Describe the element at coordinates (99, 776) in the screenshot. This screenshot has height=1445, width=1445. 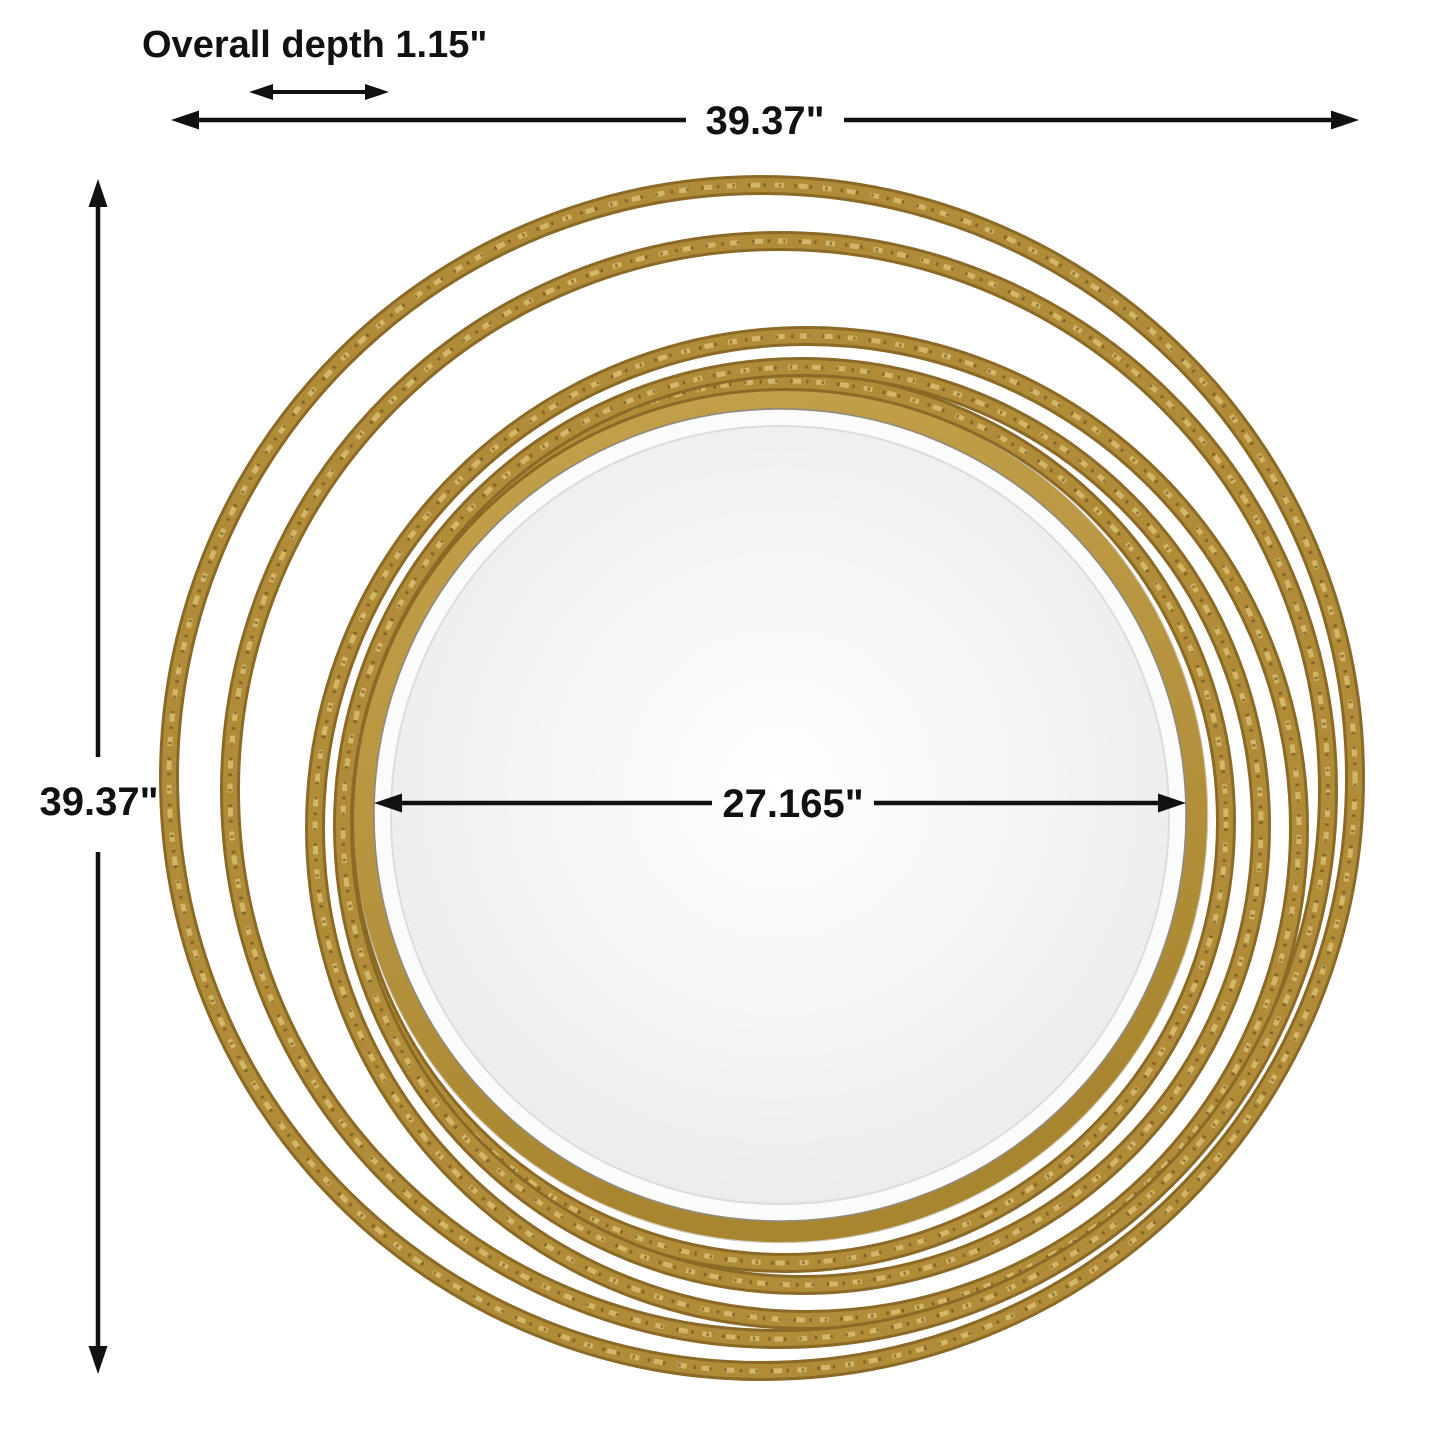
I see `height-dimension: 39.37"` at that location.